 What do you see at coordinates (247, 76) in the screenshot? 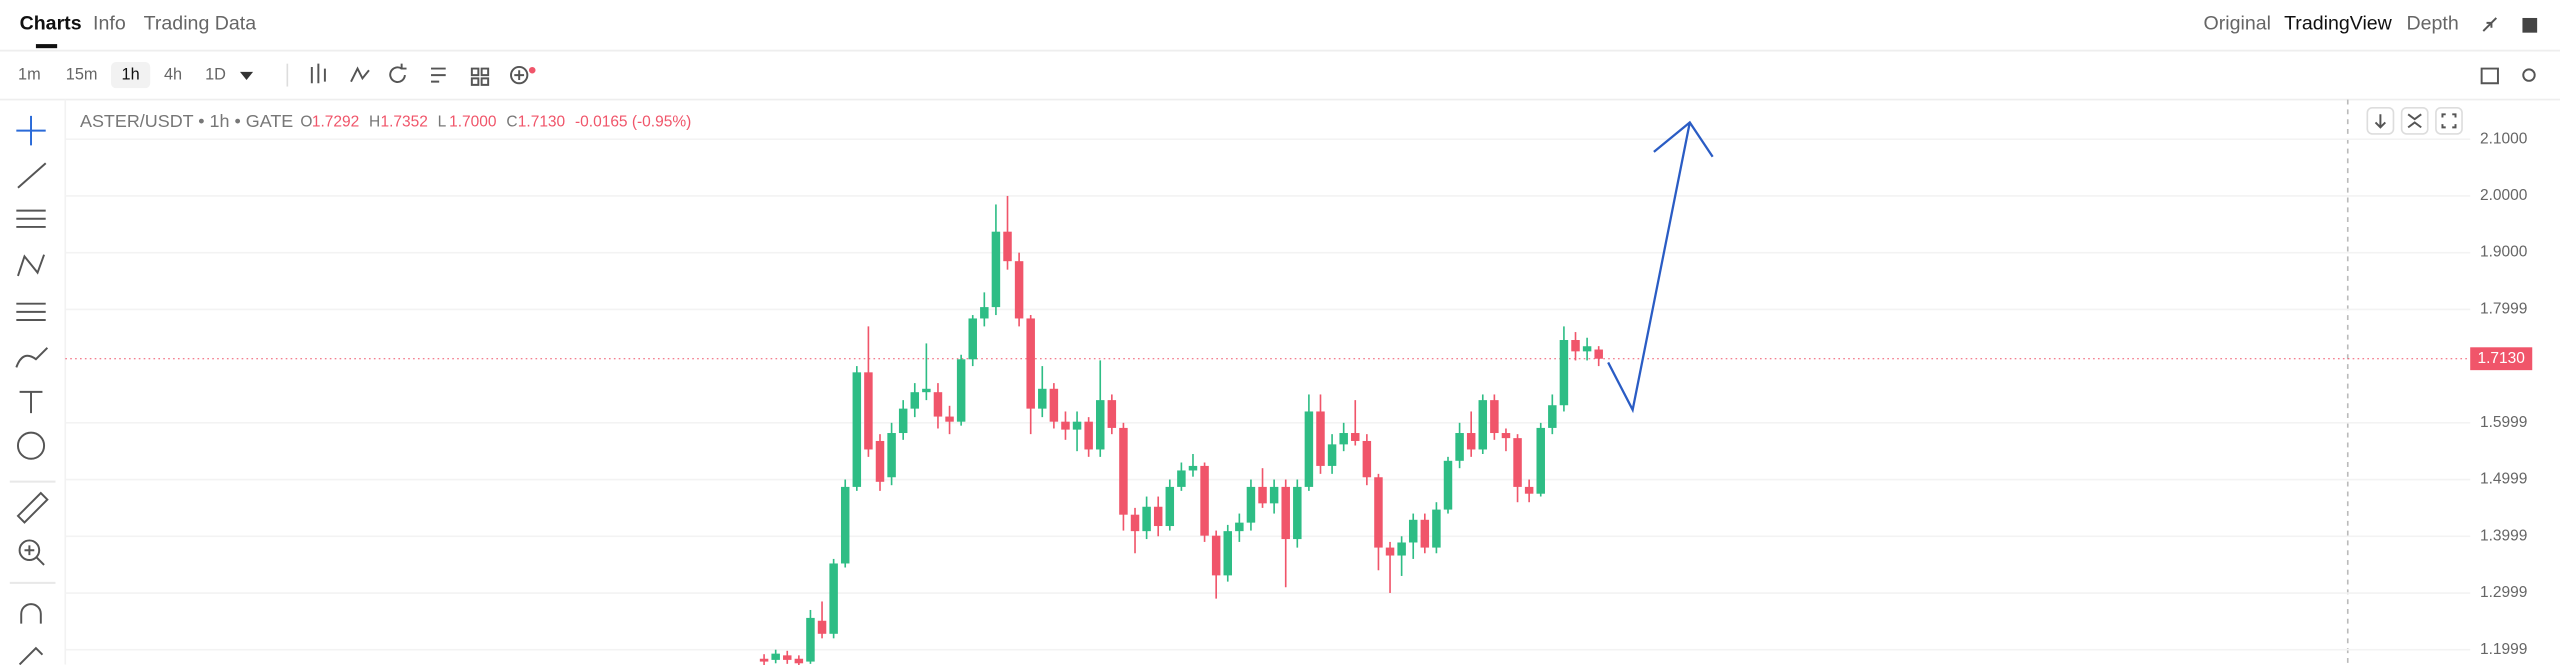
I see `dropdown-icon` at bounding box center [247, 76].